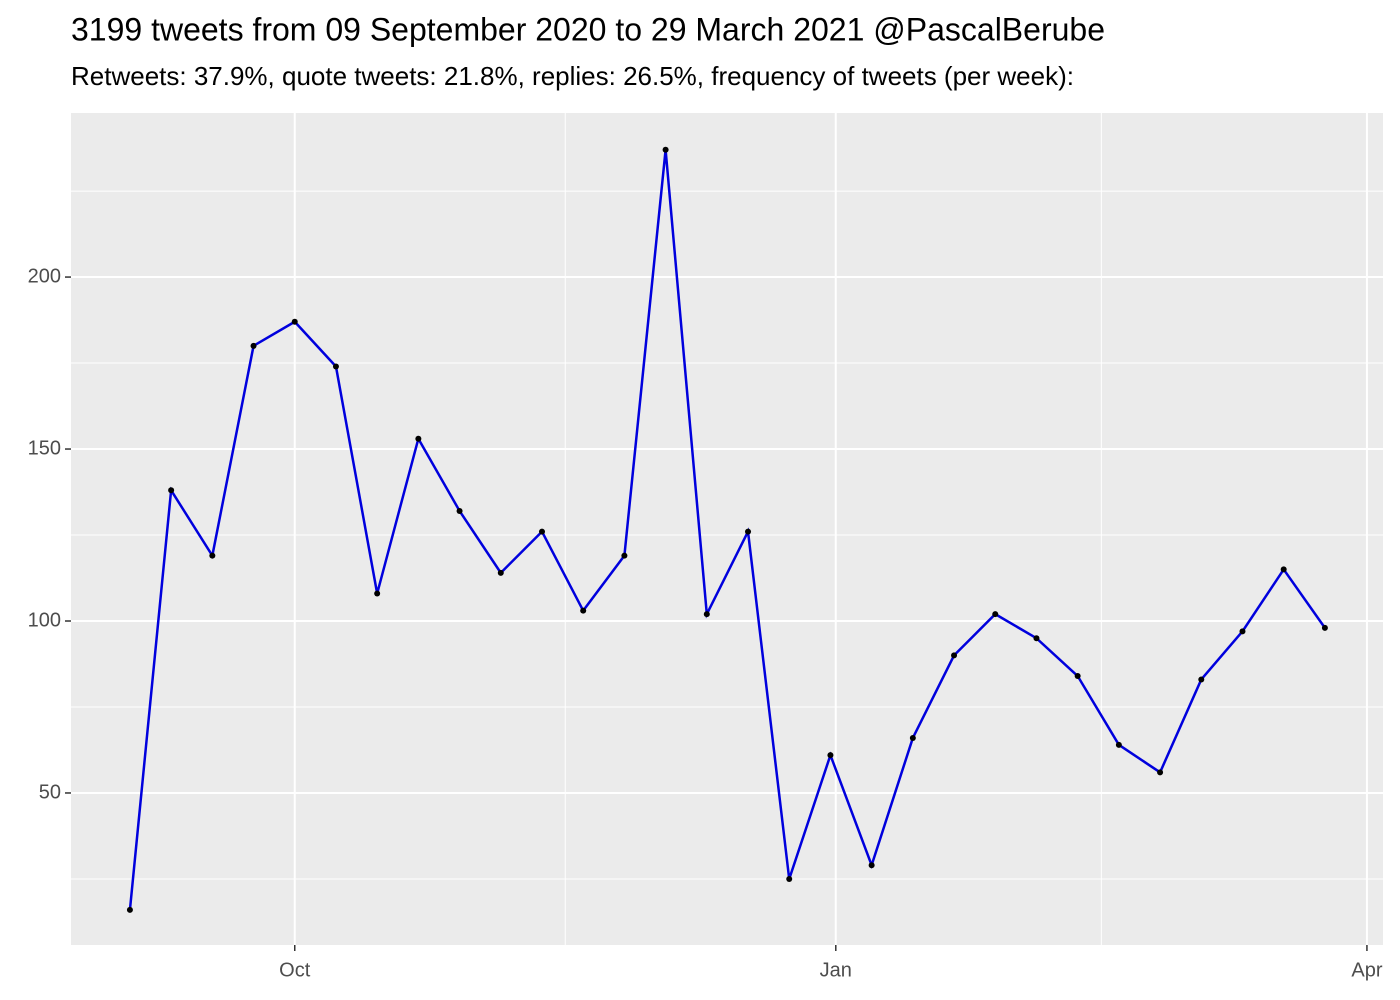  I want to click on y-tick-label: 150, so click(44, 448).